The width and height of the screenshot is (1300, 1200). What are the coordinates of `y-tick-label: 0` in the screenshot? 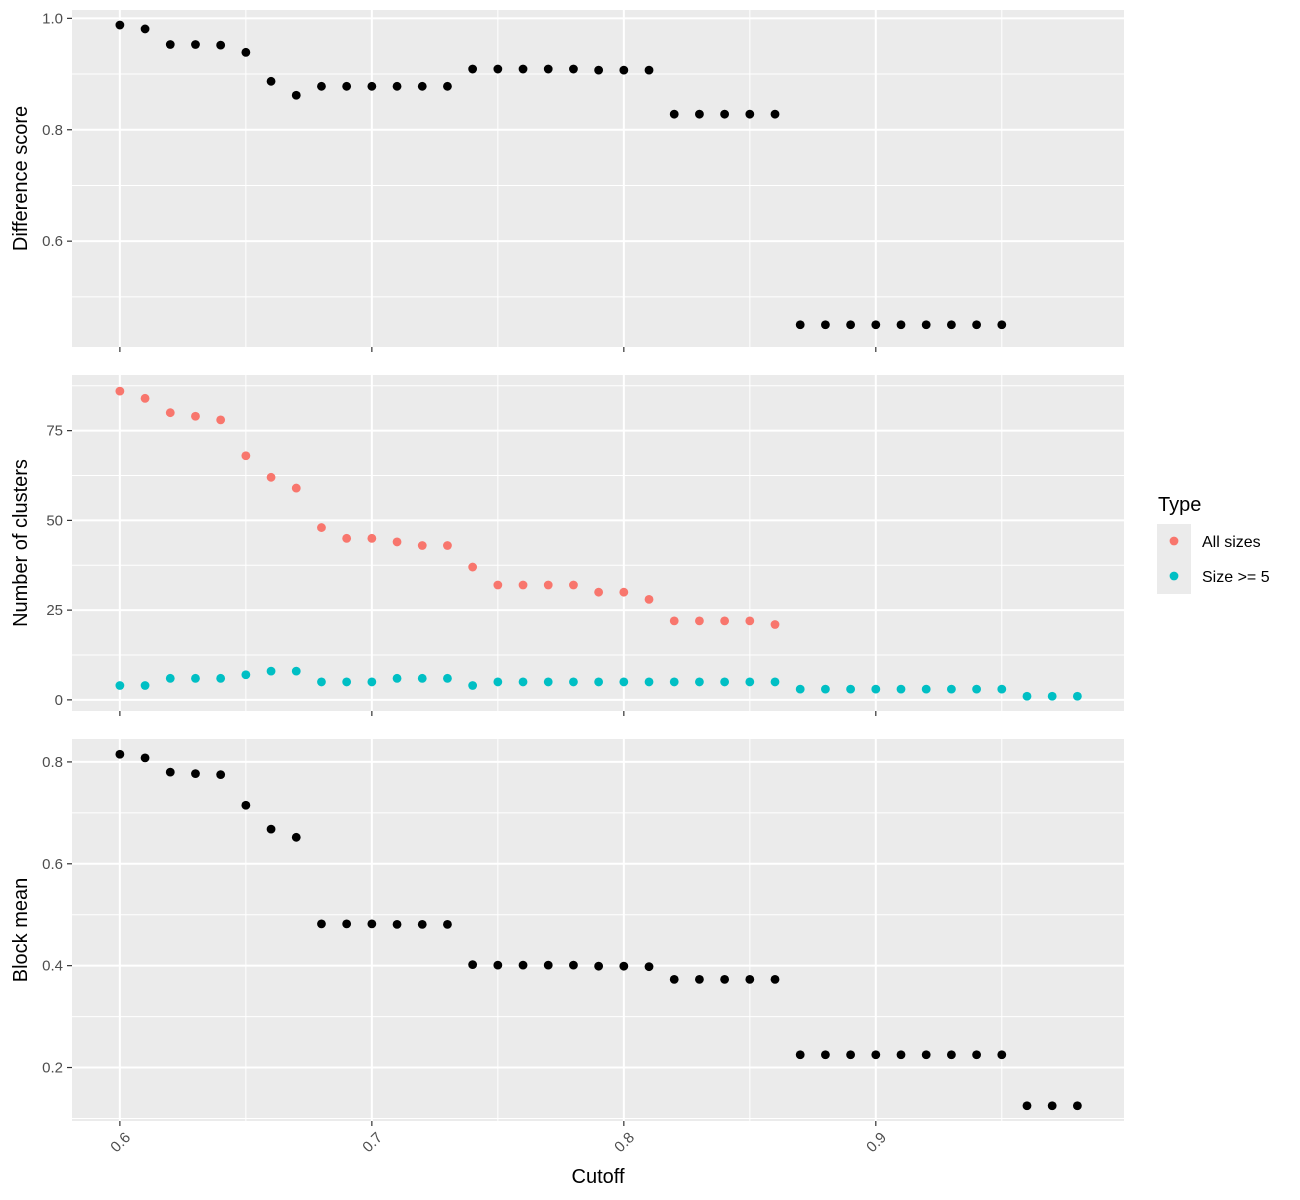 It's located at (59, 700).